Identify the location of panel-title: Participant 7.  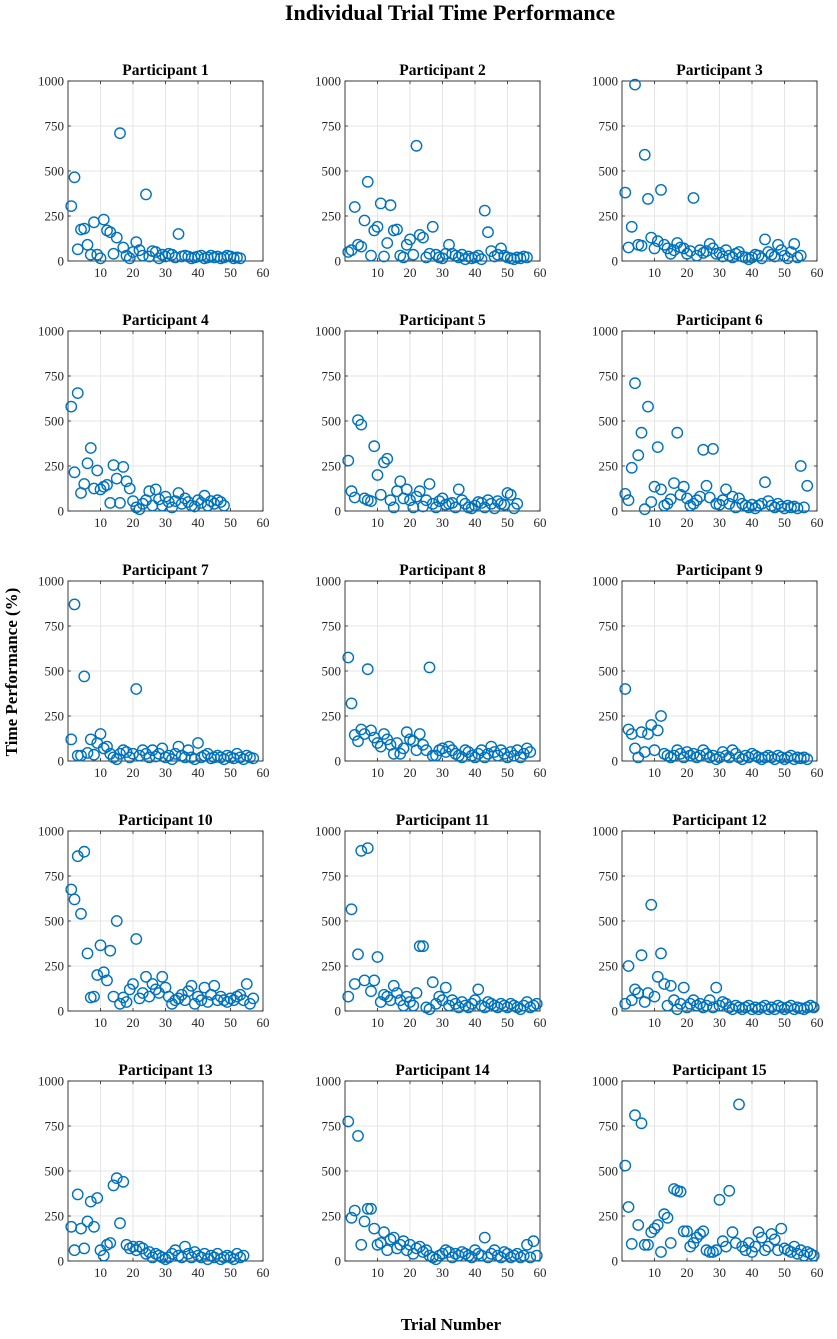
(165, 570).